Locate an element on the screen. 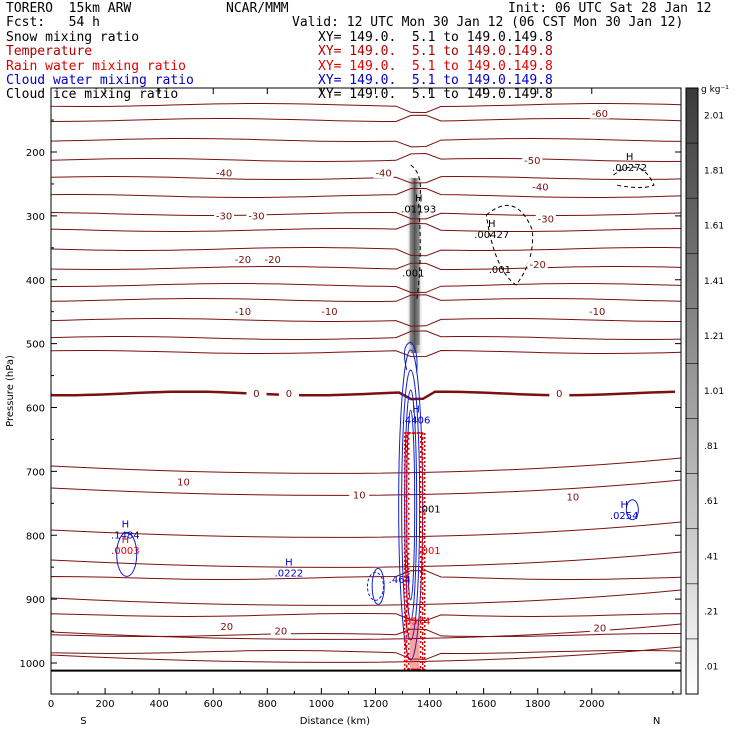 This screenshot has height=740, width=740. colorbar-label: .61 is located at coordinates (711, 502).